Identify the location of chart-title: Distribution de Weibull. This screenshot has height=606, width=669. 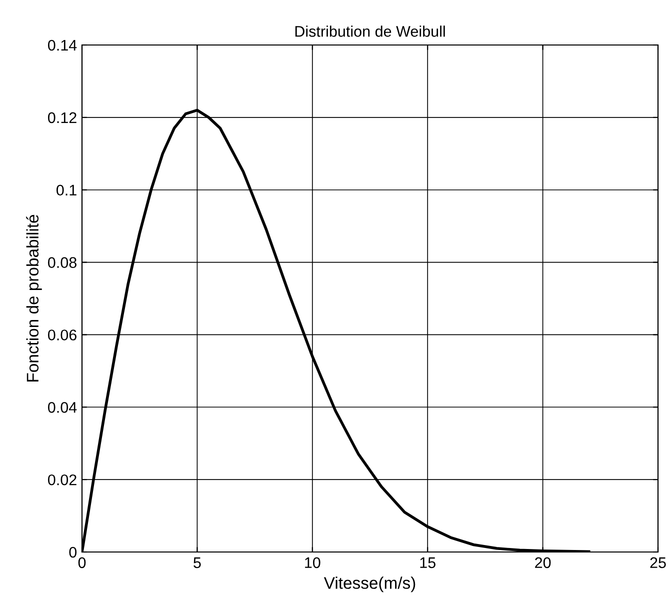
(370, 31).